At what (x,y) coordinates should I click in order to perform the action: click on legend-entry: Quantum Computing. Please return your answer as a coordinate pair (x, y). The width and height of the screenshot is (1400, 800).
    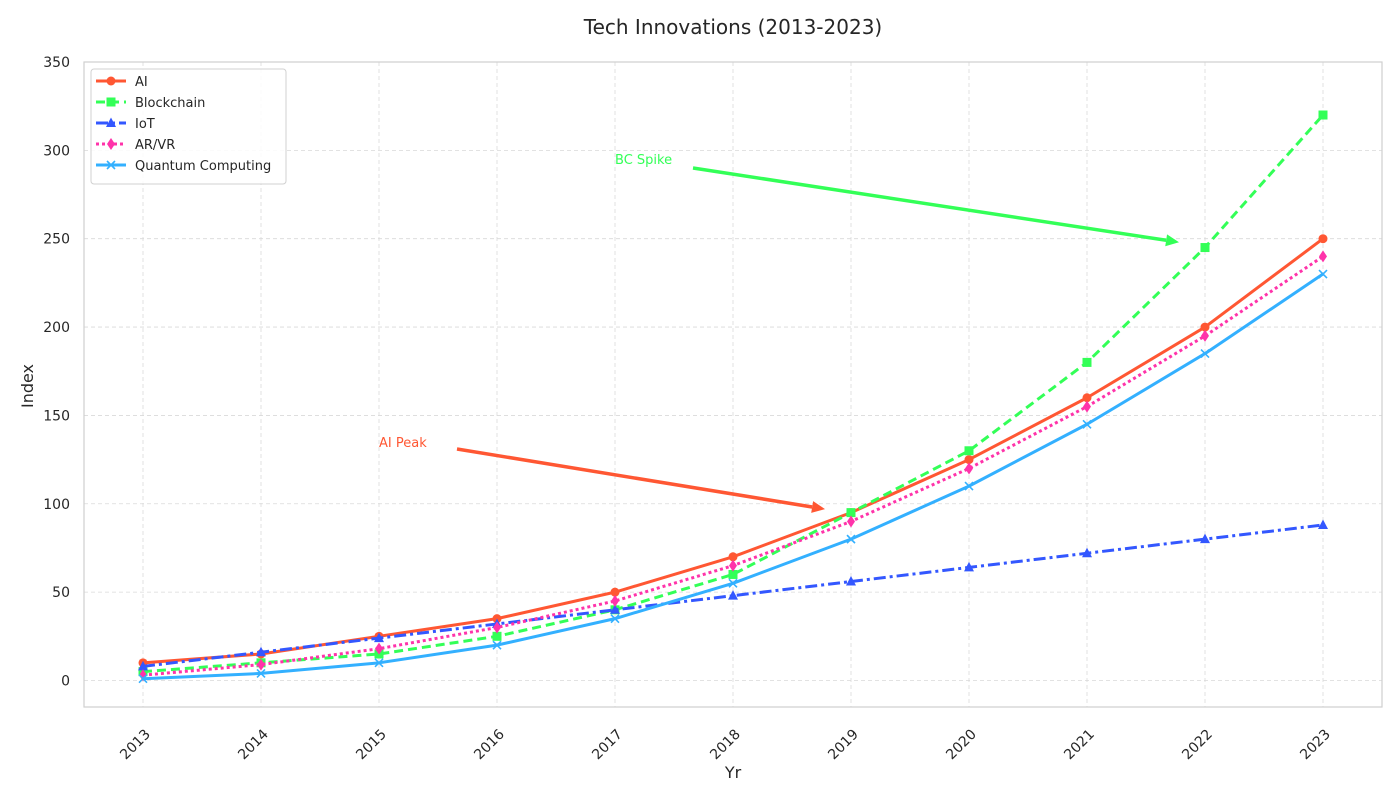
    Looking at the image, I should click on (183, 166).